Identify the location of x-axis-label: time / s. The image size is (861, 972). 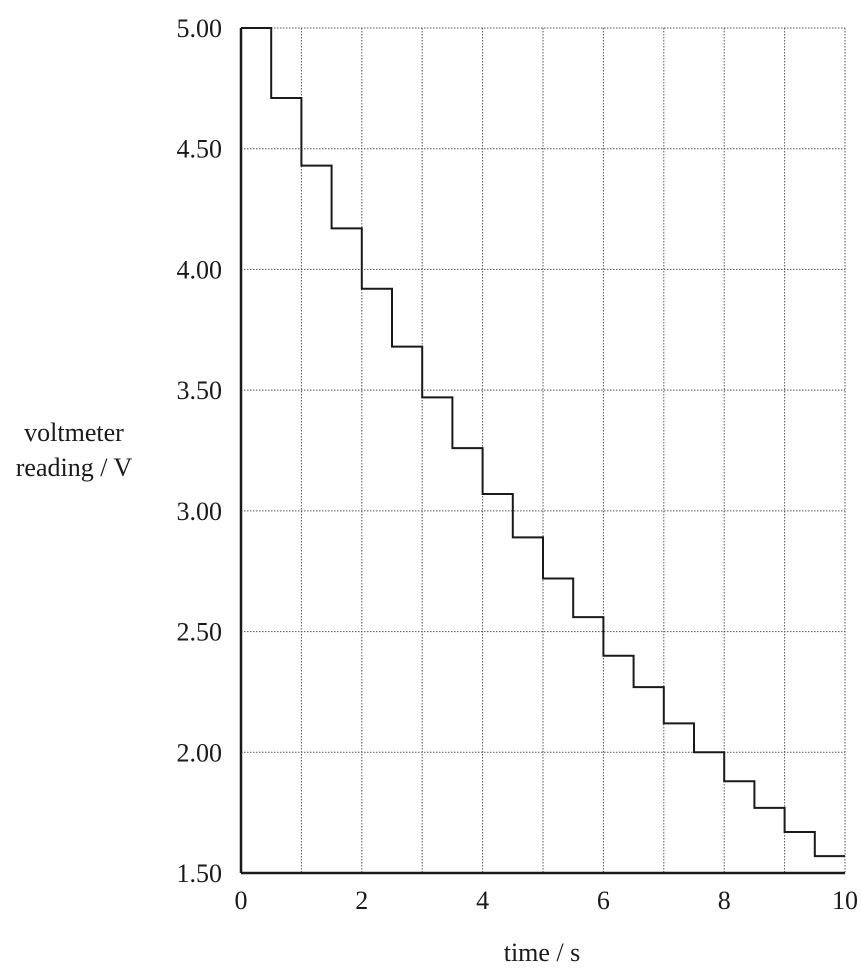
(542, 952).